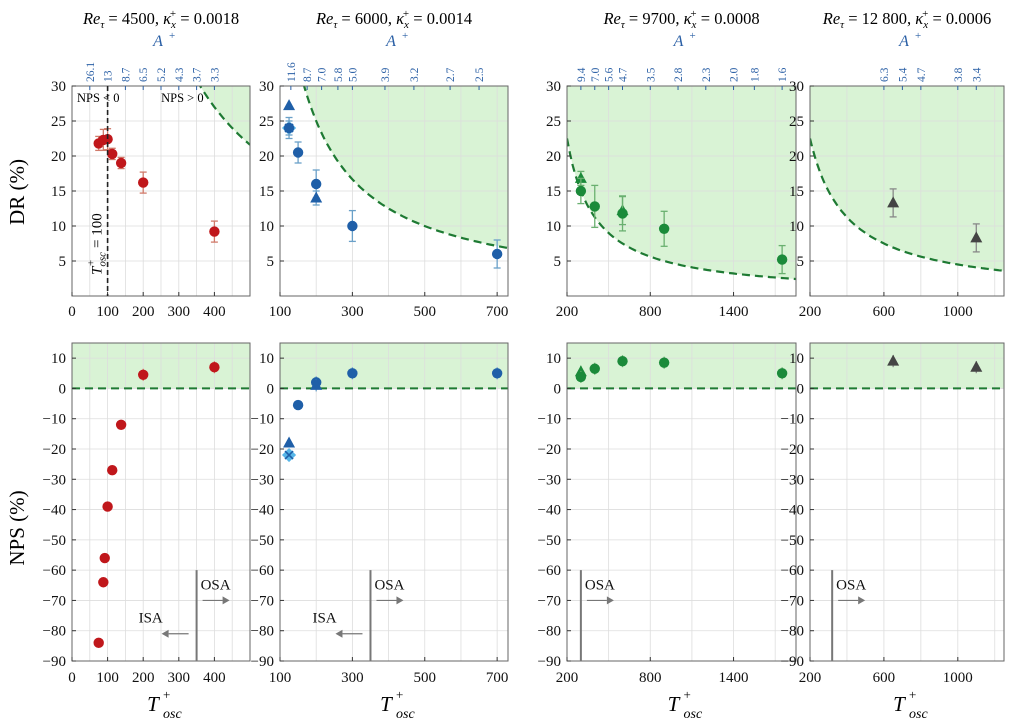  Describe the element at coordinates (425, 678) in the screenshot. I see `nps-x-tick: 500` at that location.